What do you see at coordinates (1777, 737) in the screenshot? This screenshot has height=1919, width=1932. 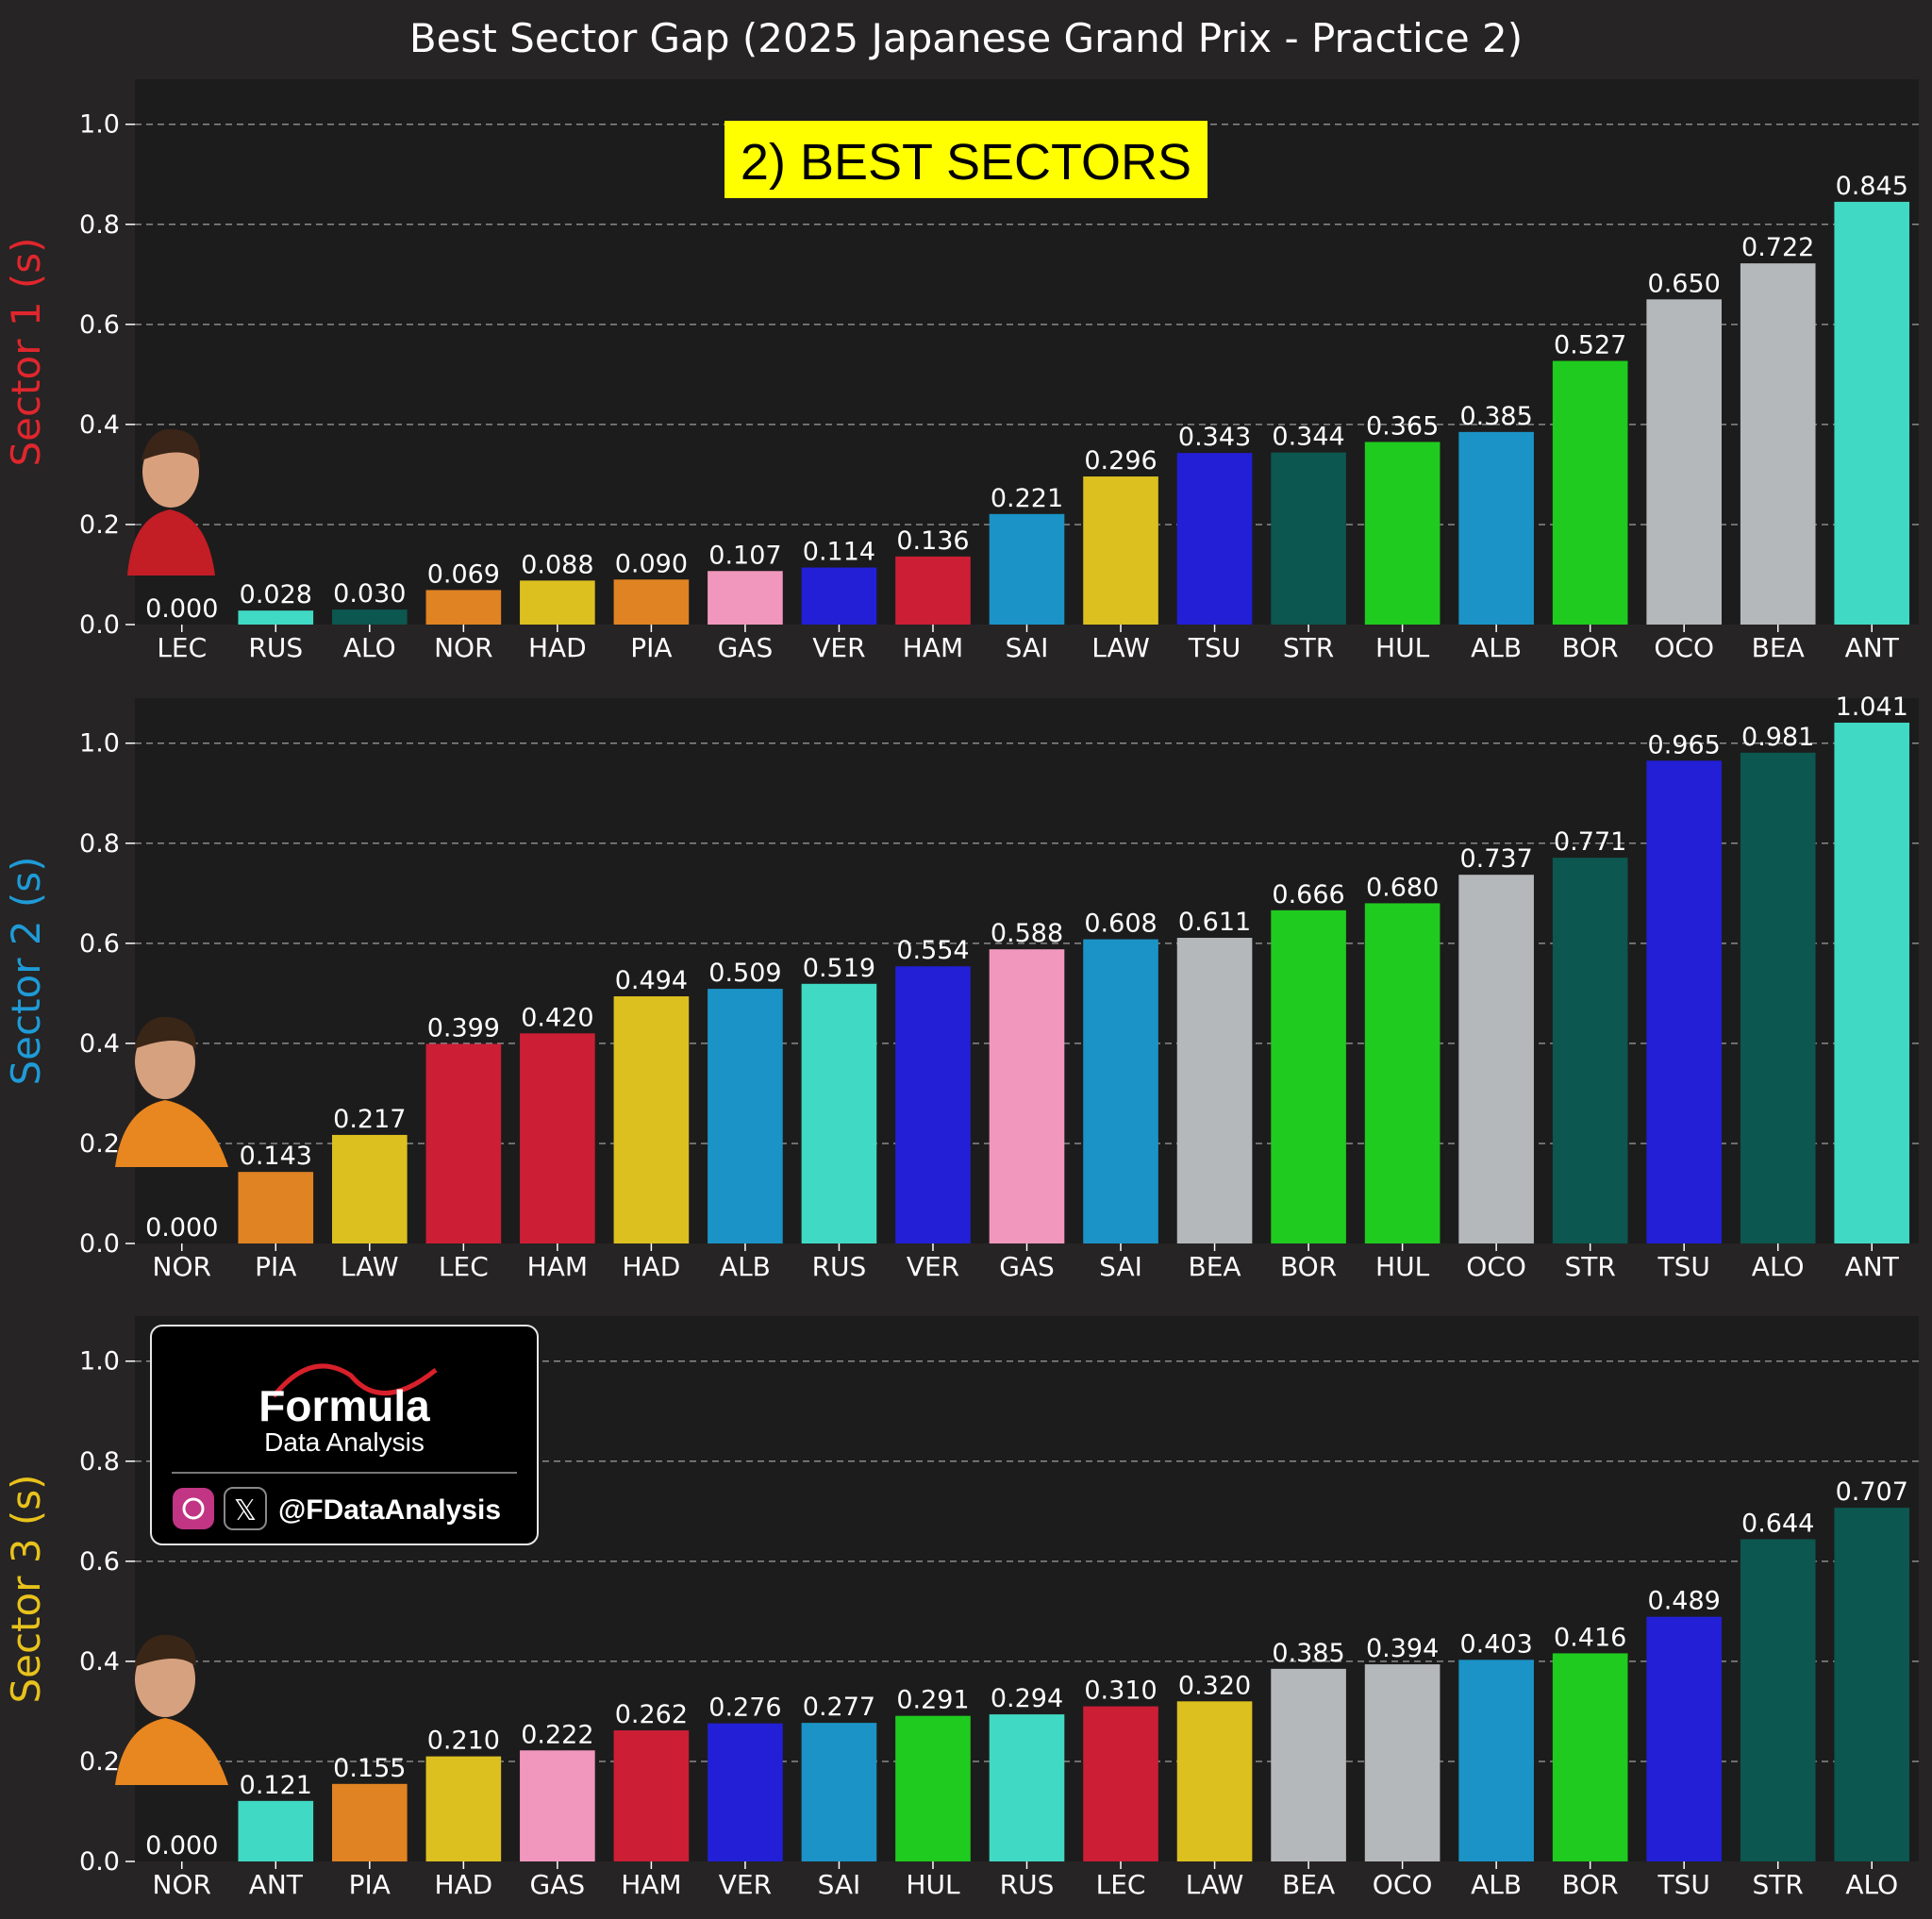 I see `data-label-alo: 0.981` at bounding box center [1777, 737].